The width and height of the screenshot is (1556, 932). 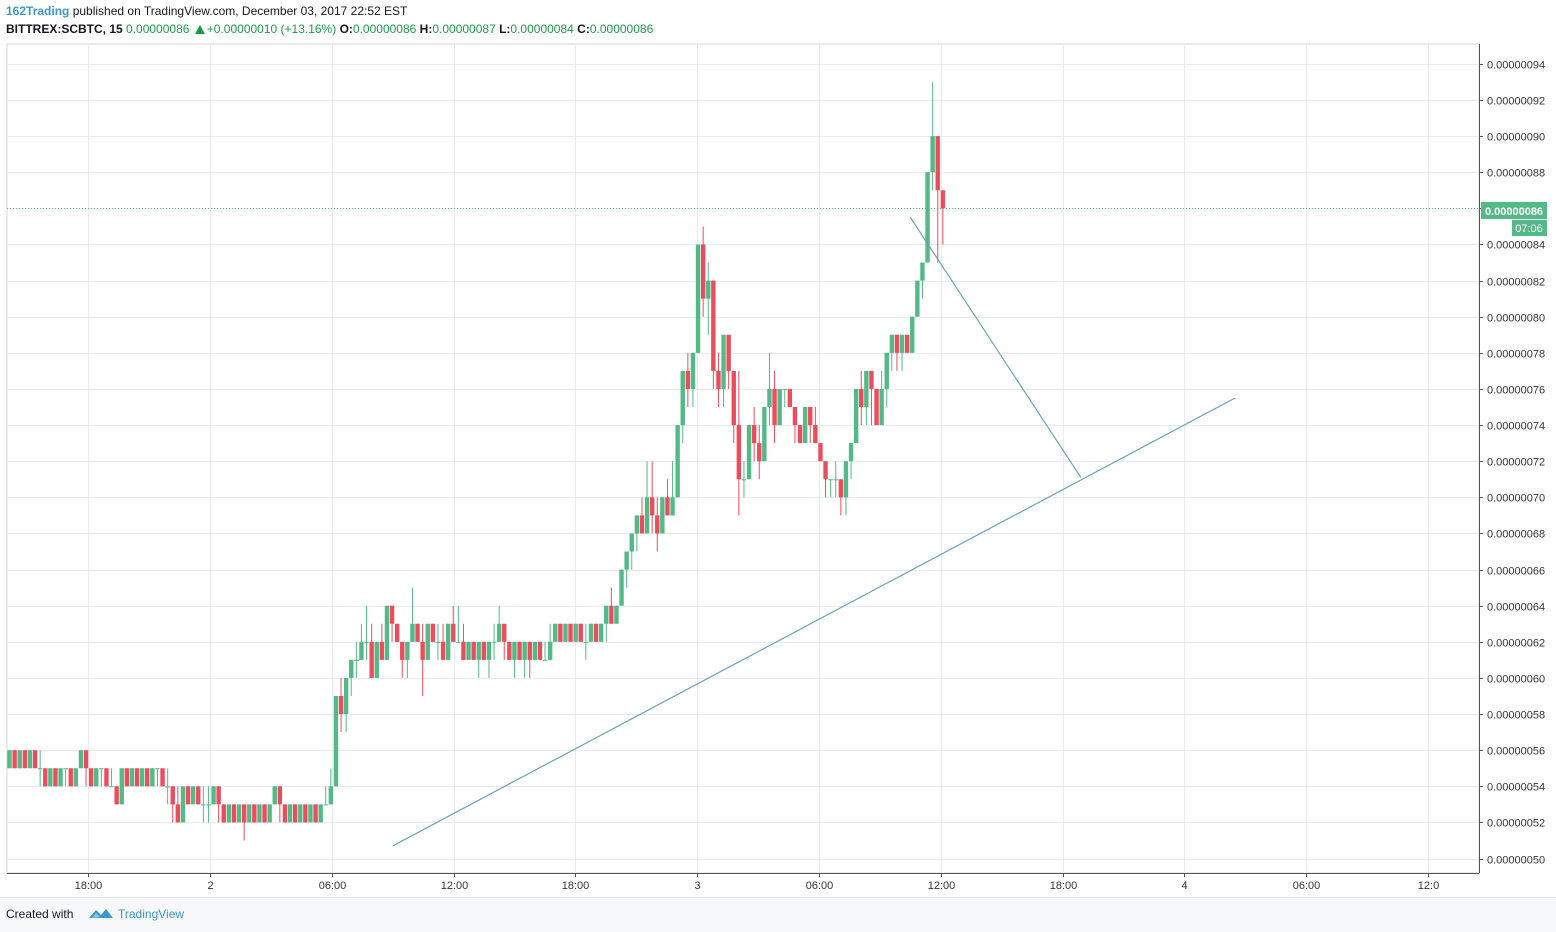 I want to click on y-tick-label: 0.00000064, so click(x=1516, y=608).